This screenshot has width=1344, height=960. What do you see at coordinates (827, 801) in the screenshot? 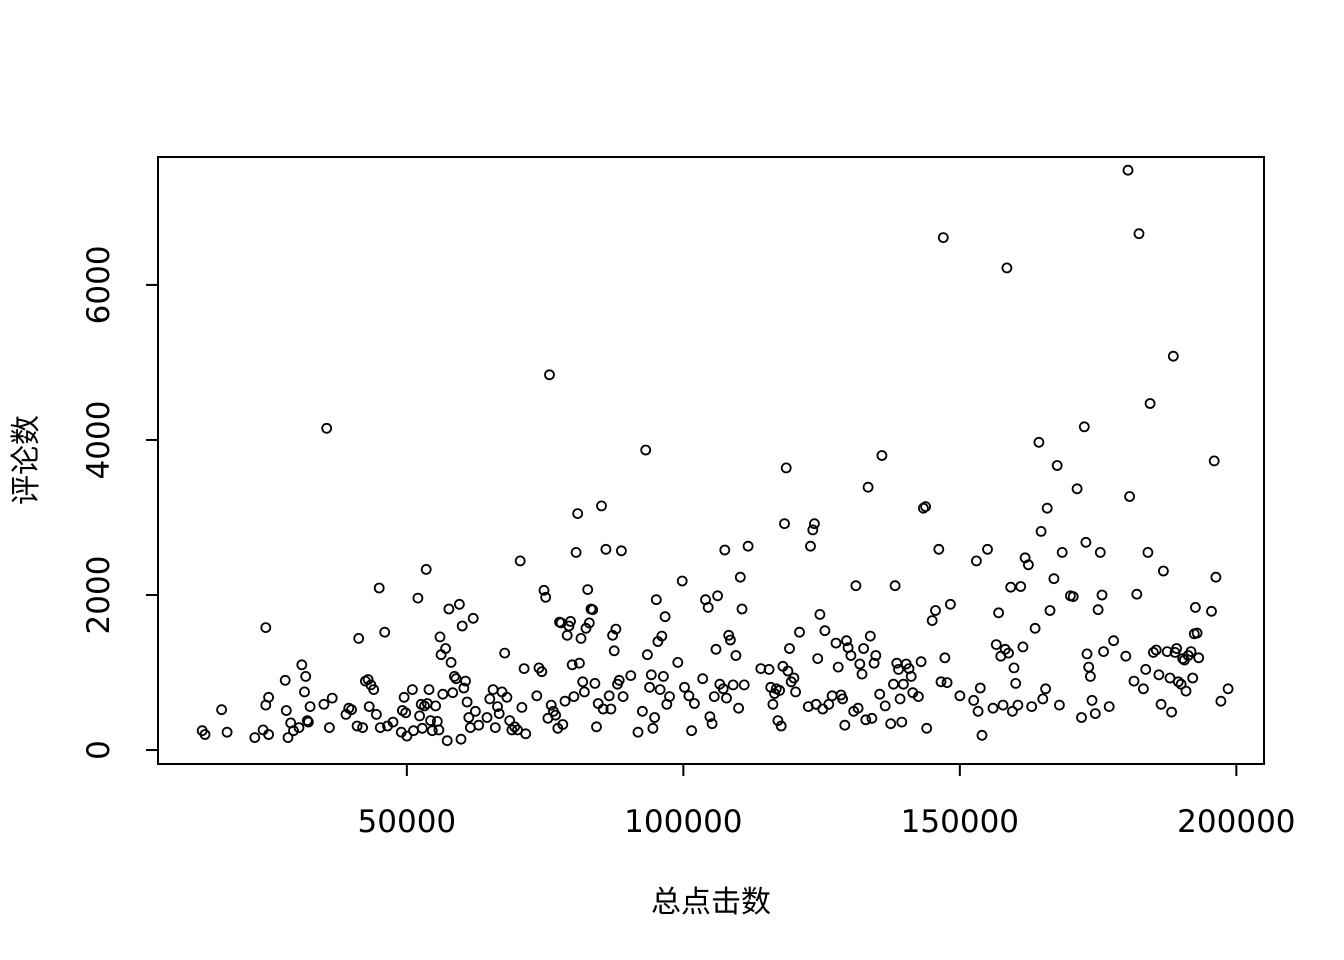
I see `x-axis: 50000 100000 150000 200000` at bounding box center [827, 801].